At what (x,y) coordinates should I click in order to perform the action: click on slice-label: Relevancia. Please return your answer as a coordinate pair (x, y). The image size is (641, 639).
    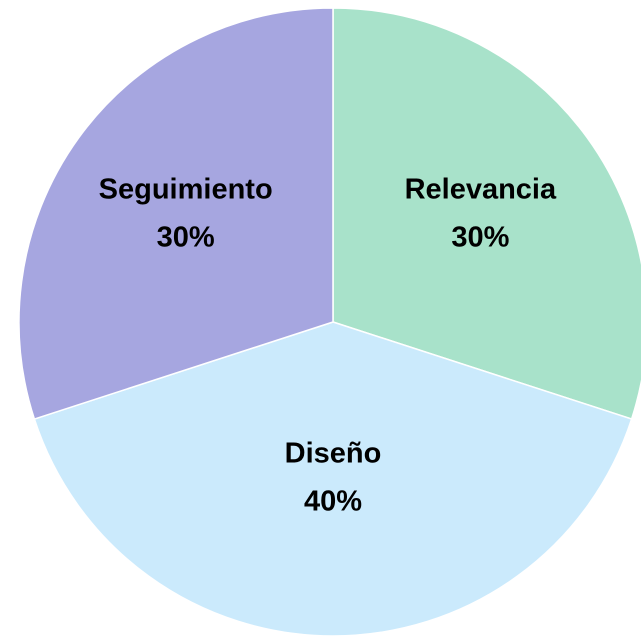
    Looking at the image, I should click on (481, 190).